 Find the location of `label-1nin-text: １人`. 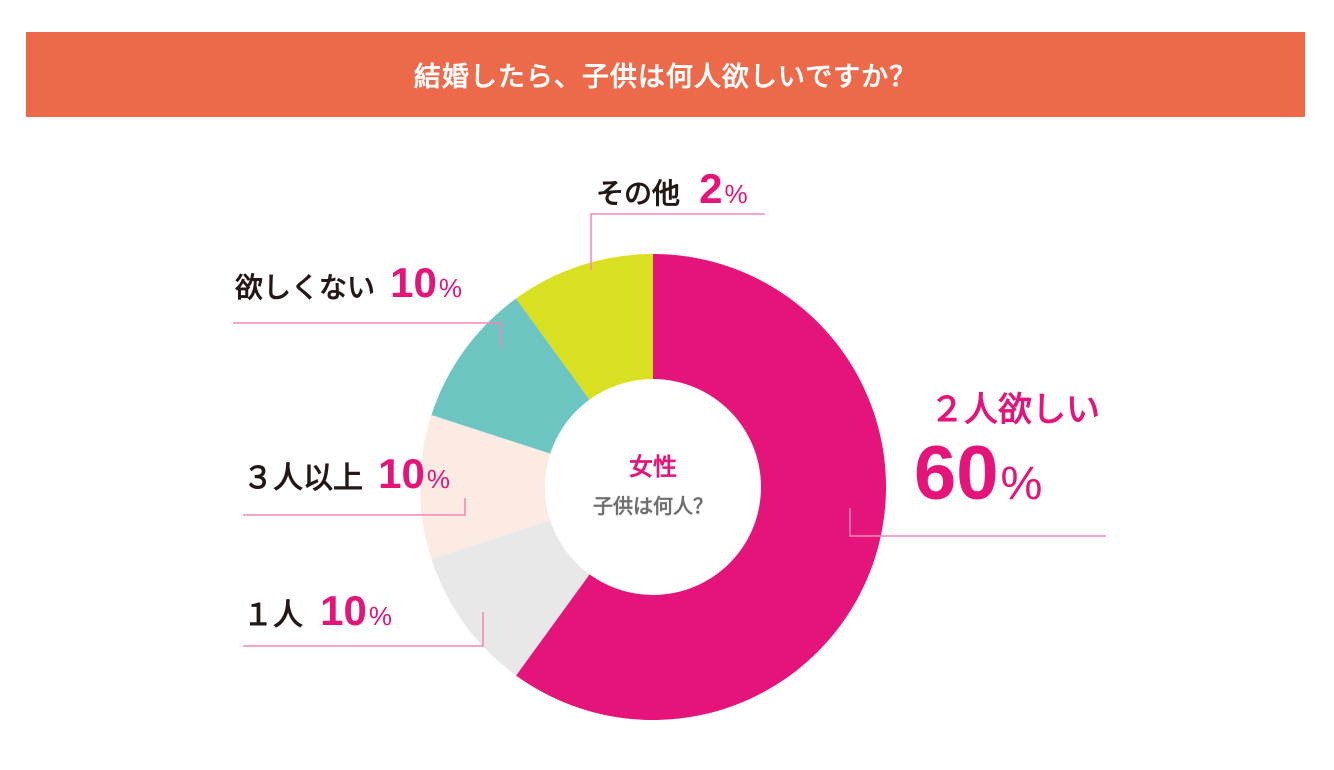

label-1nin-text: １人 is located at coordinates (273, 615).